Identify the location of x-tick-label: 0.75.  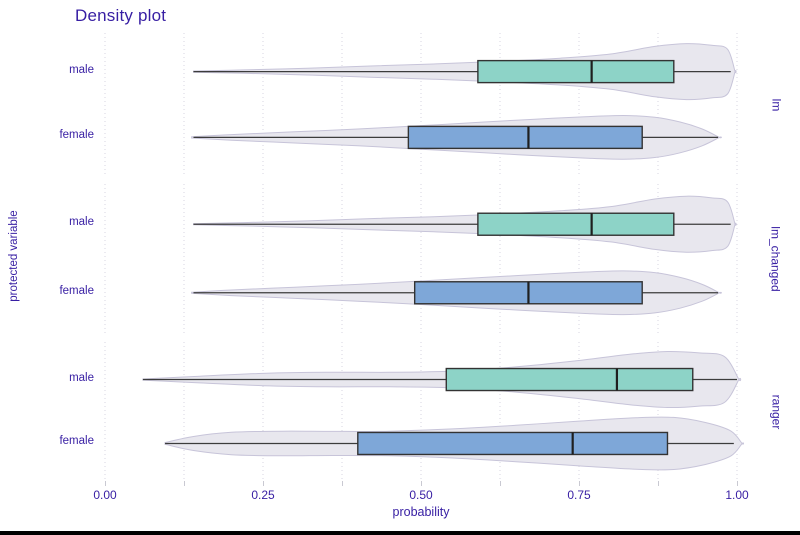
(579, 495).